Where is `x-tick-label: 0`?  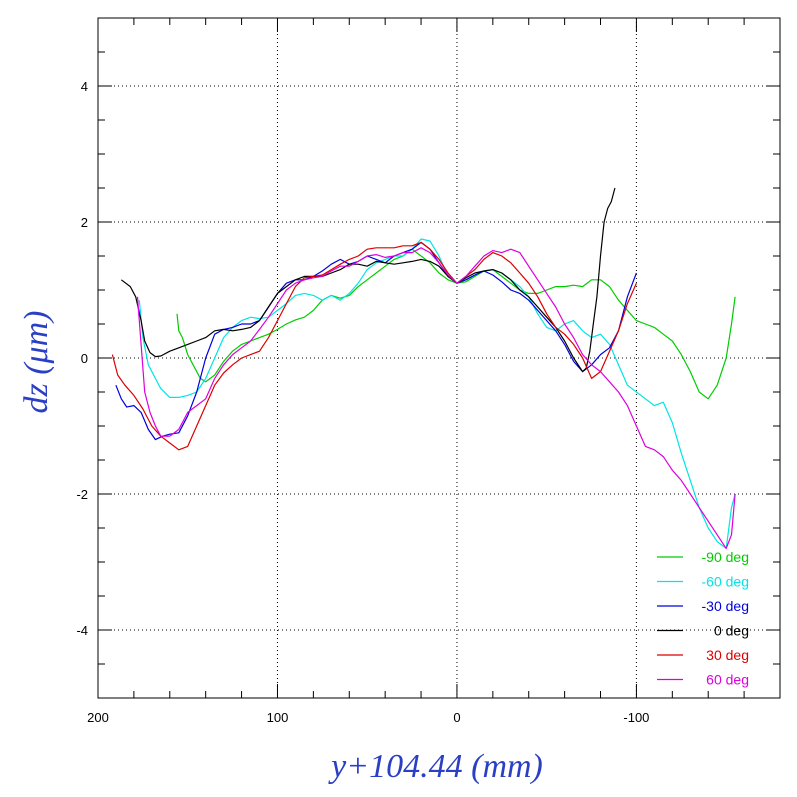 x-tick-label: 0 is located at coordinates (456, 717).